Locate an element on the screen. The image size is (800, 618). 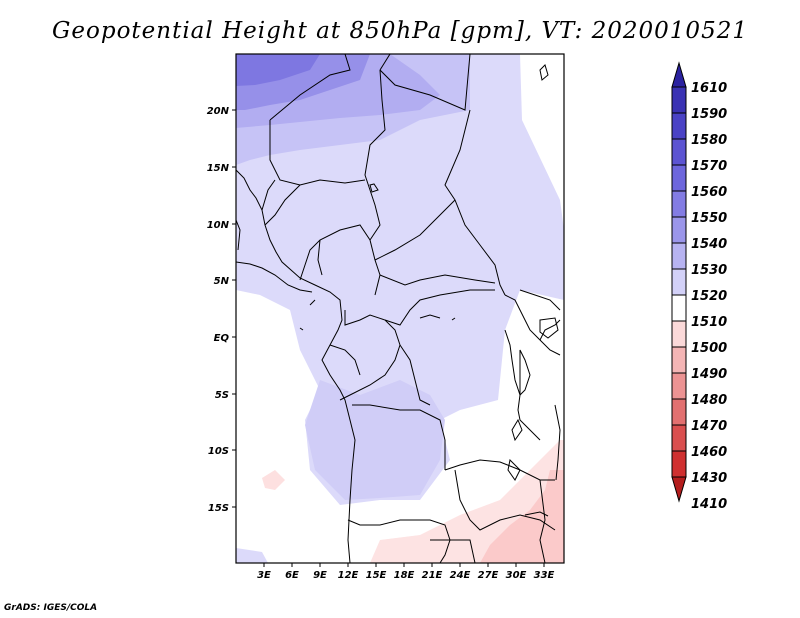
lon-label: 30E is located at coordinates (516, 575).